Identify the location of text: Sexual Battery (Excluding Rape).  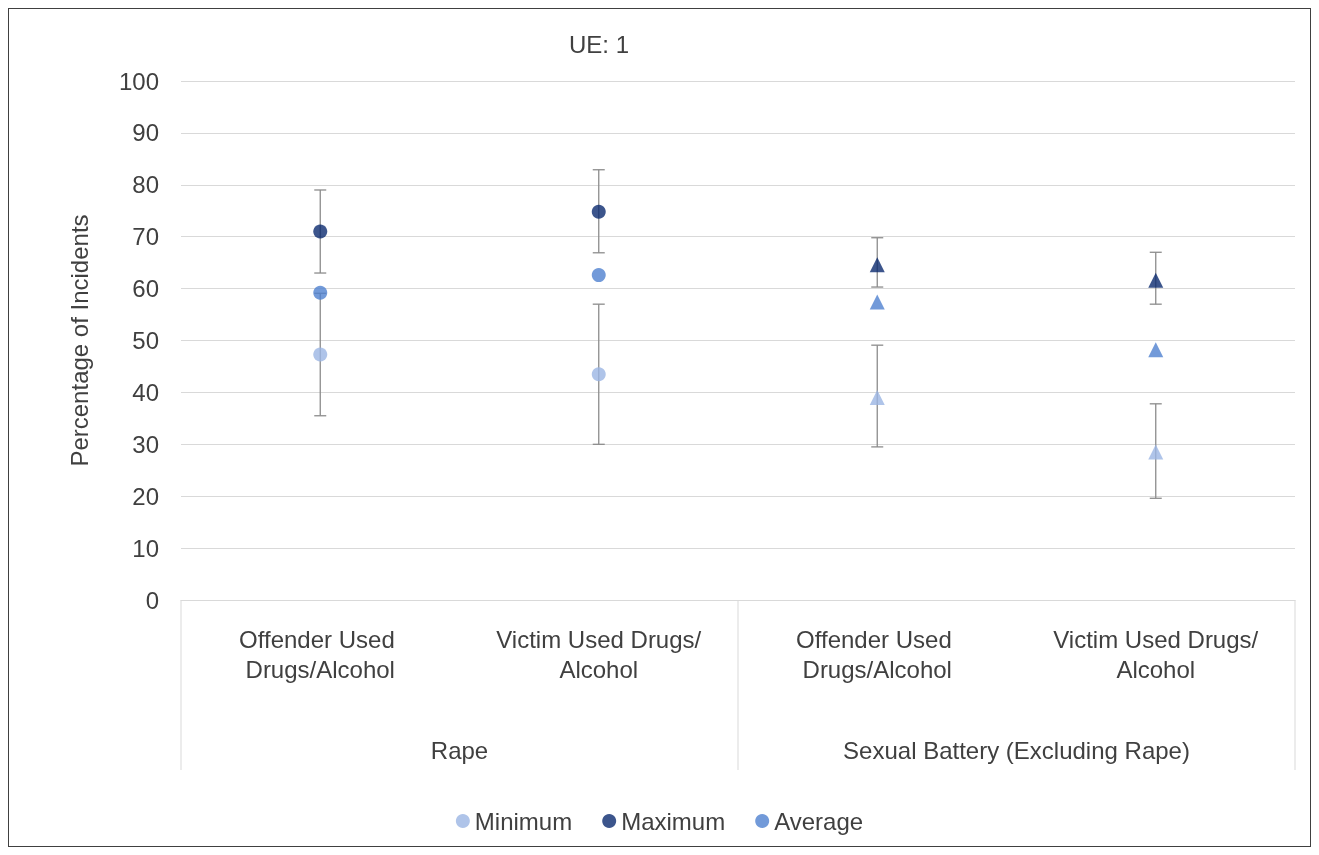
(1016, 750).